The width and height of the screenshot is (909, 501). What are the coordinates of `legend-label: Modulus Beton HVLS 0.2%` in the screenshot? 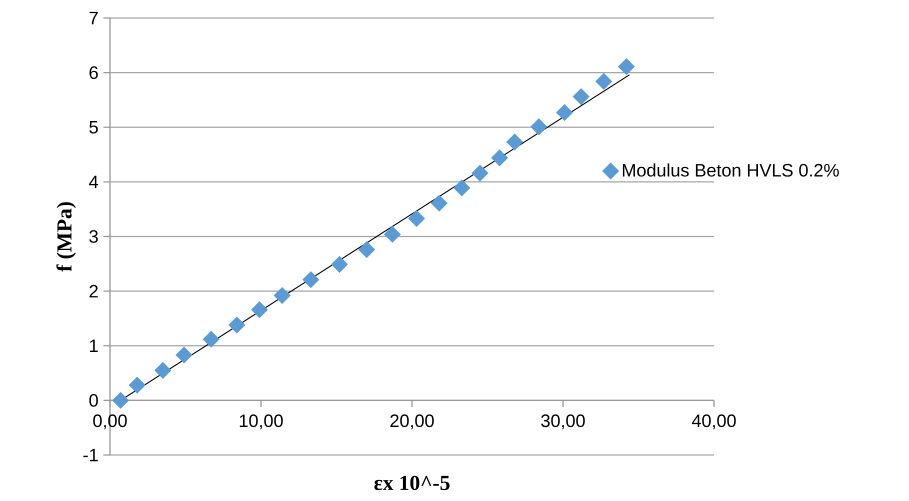 It's located at (730, 170).